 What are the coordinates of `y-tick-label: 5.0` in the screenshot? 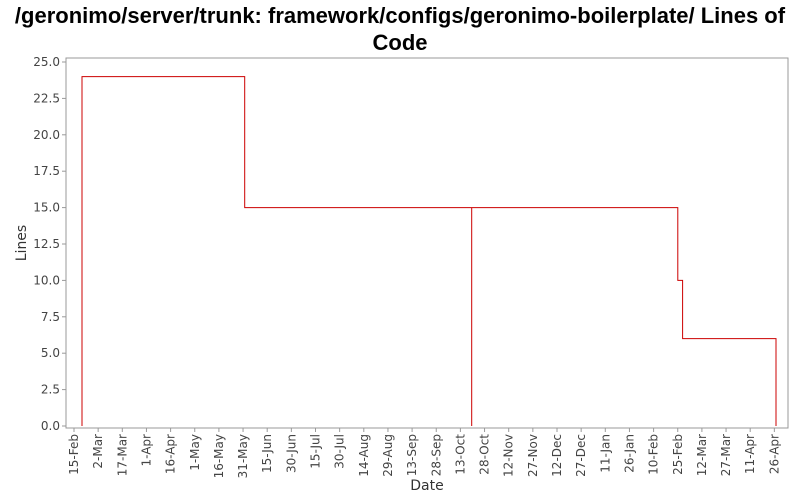 It's located at (50, 353).